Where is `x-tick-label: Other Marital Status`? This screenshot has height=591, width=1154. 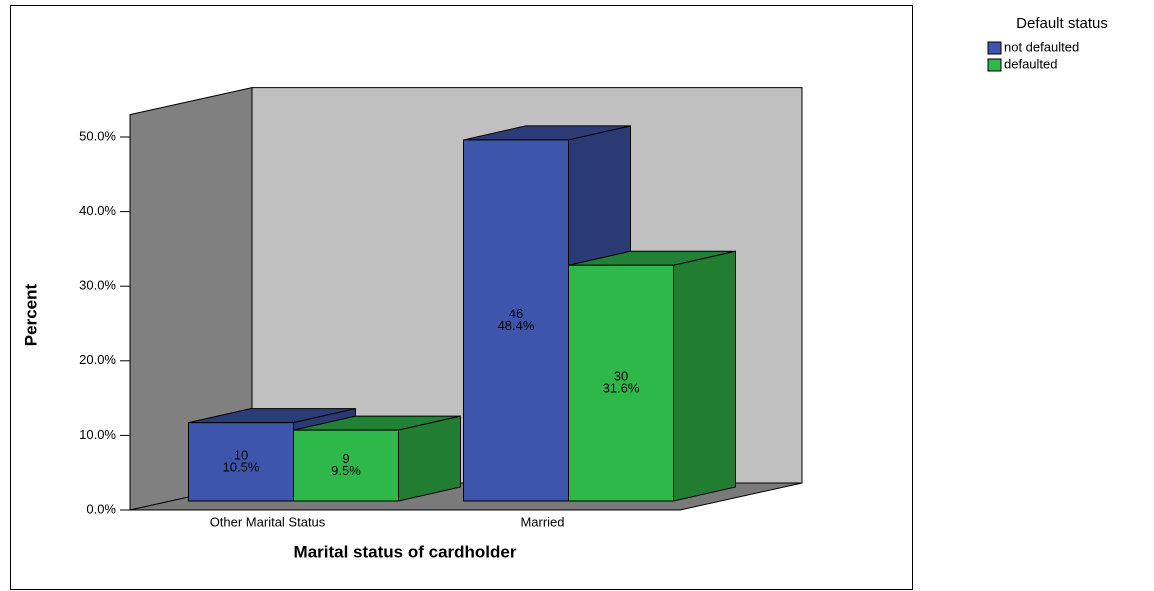
x-tick-label: Other Marital Status is located at coordinates (268, 521).